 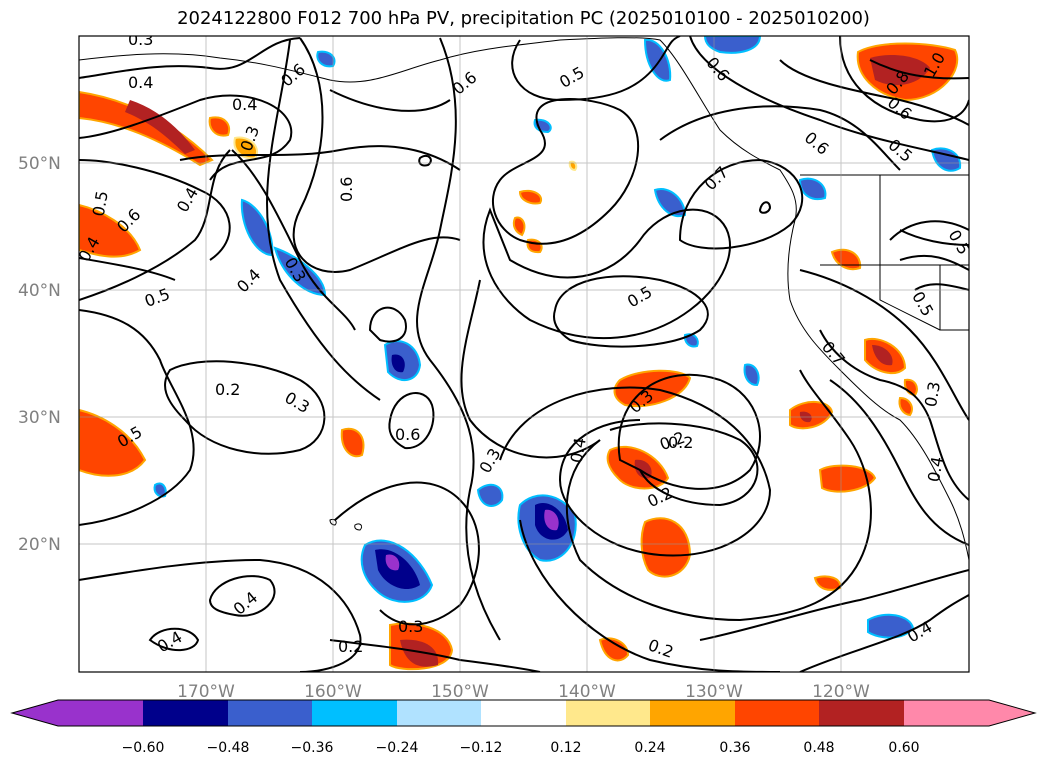 What do you see at coordinates (734, 748) in the screenshot?
I see `colorbar-tick-label: 0.36` at bounding box center [734, 748].